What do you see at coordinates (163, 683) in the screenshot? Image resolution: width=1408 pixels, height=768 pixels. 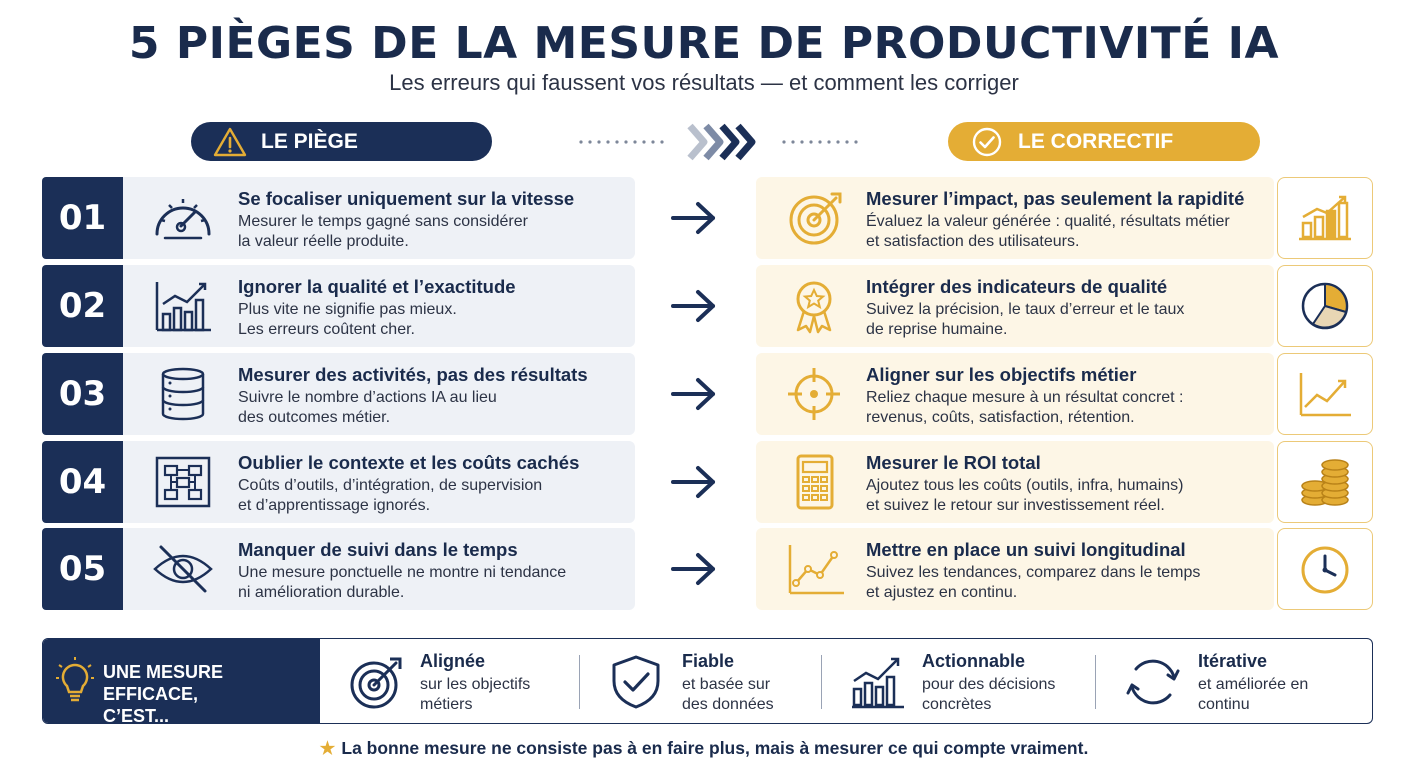 I see `summary-label-line1: UNE MESURE EFFICACE,` at bounding box center [163, 683].